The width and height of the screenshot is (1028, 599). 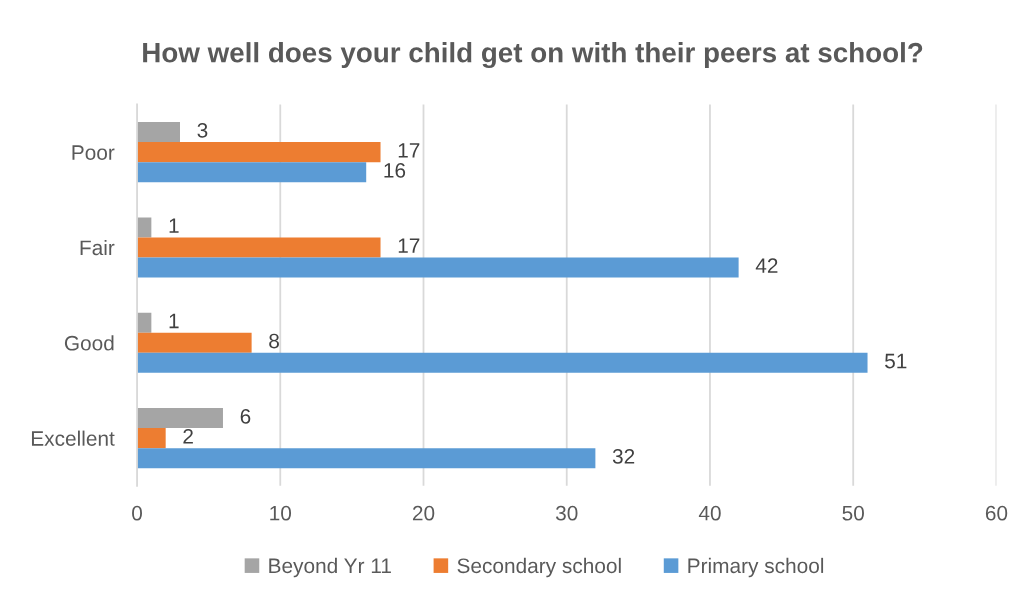 What do you see at coordinates (137, 513) in the screenshot?
I see `x-tick-label: 0` at bounding box center [137, 513].